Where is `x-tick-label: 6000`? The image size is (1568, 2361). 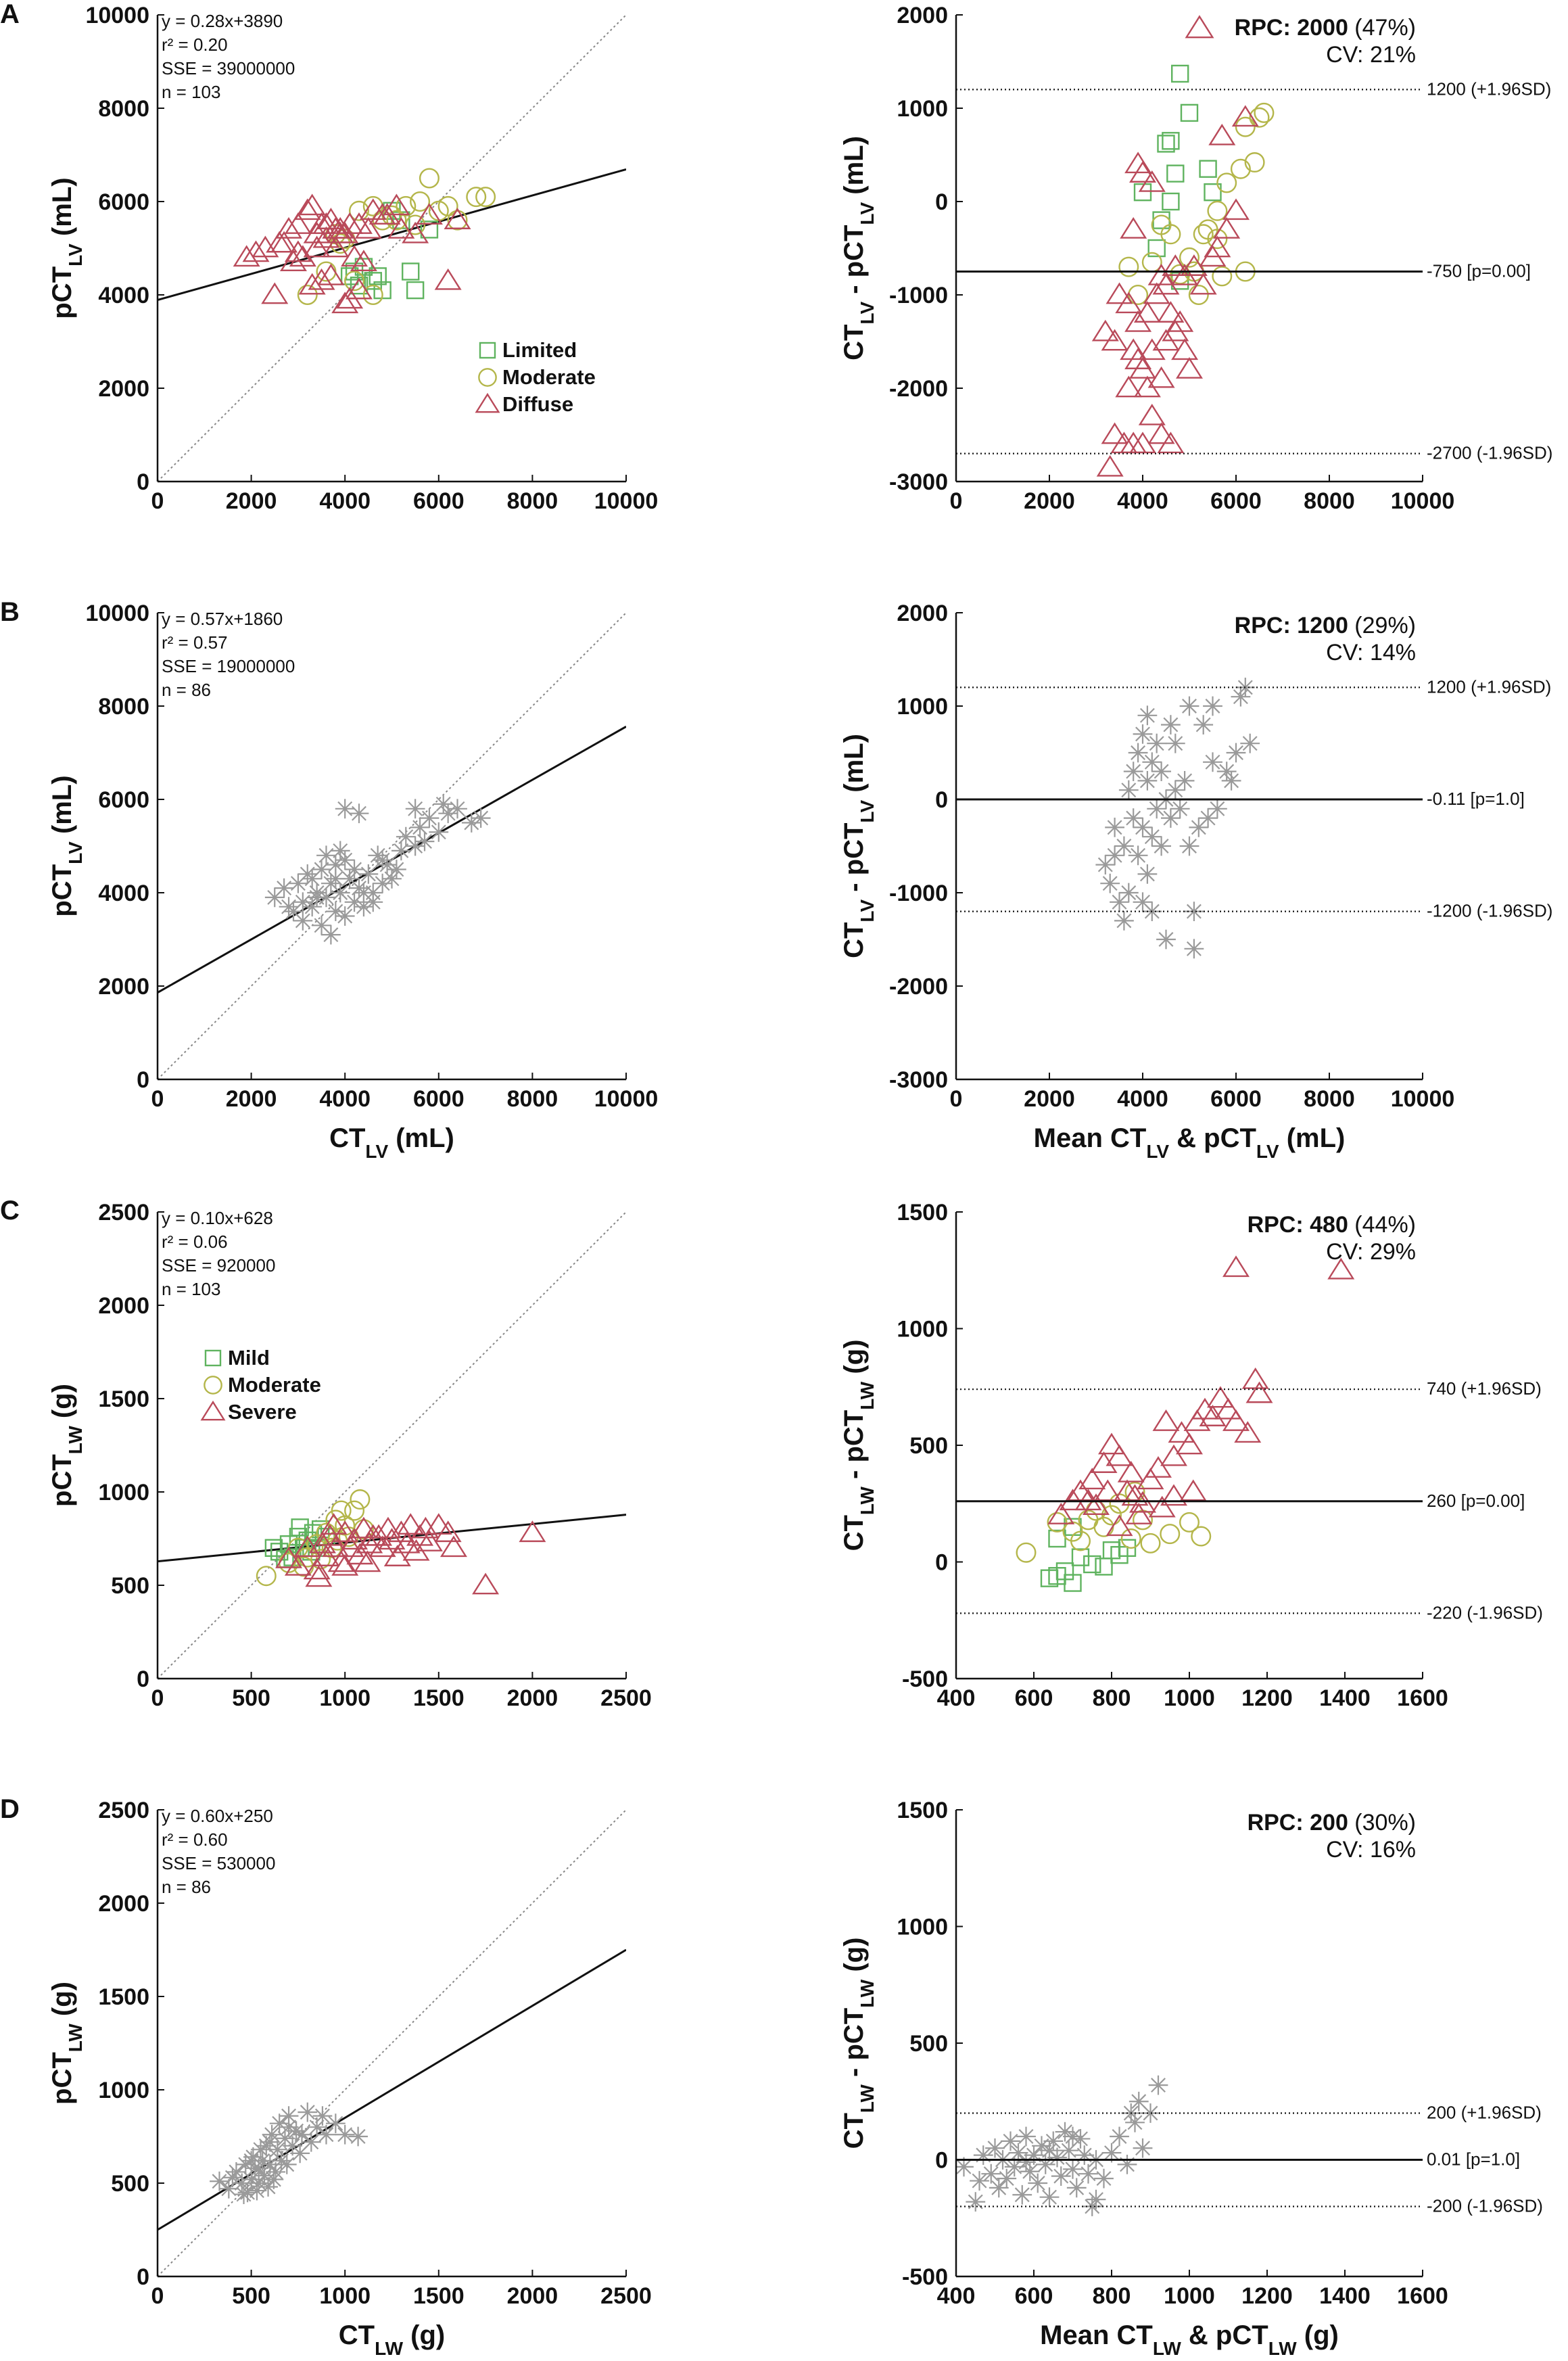
x-tick-label: 6000 is located at coordinates (1236, 1099).